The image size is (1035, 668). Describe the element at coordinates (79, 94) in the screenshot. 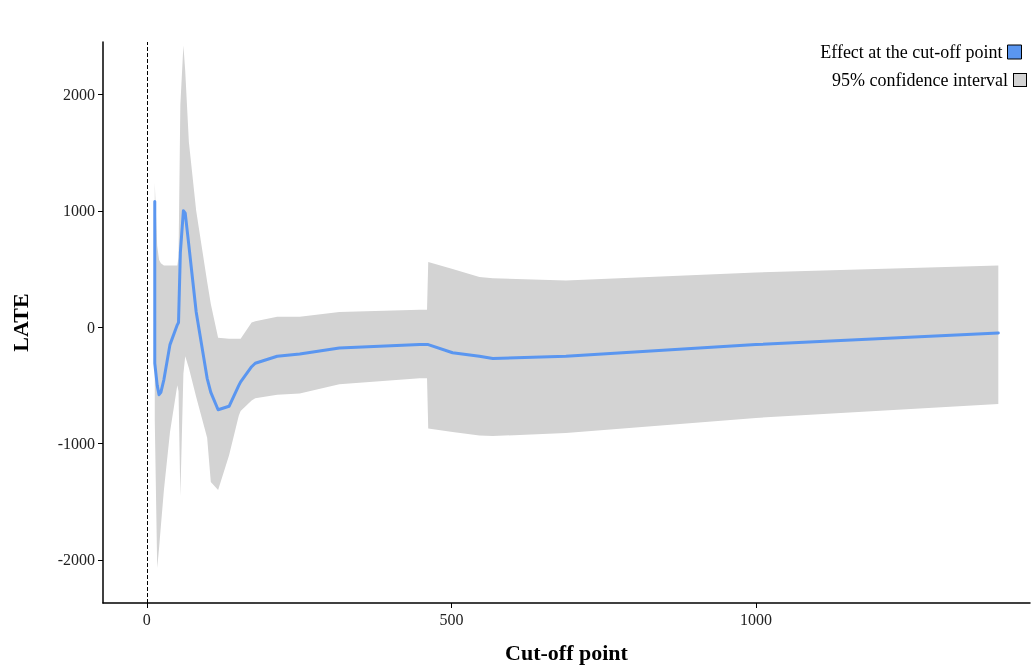

I see `y-tick-label: 2000` at that location.